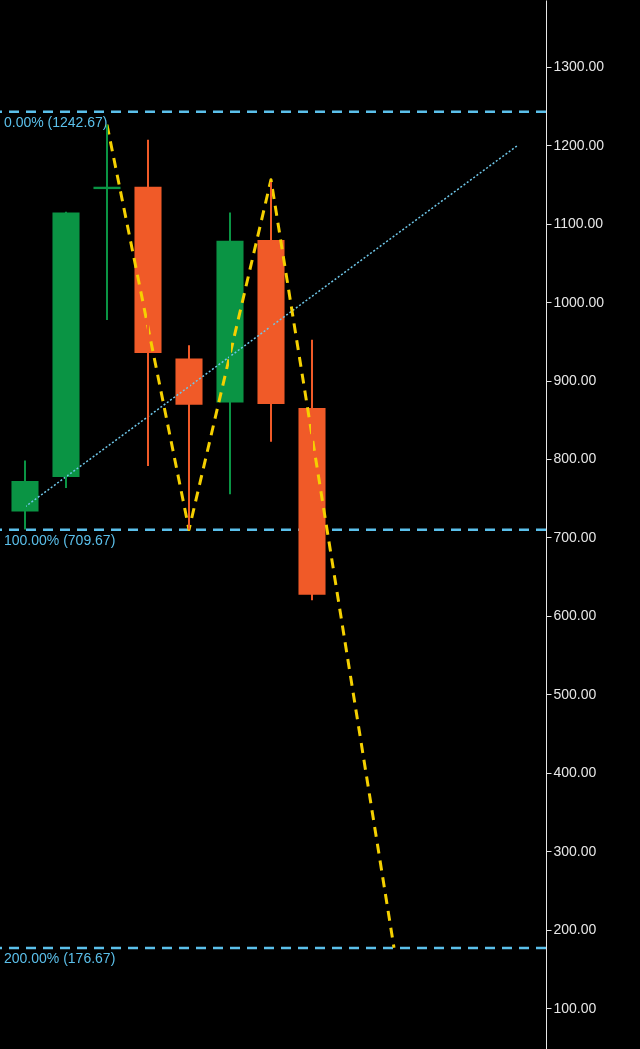 Image resolution: width=640 pixels, height=1049 pixels. I want to click on y-tick-label: 200.00, so click(575, 929).